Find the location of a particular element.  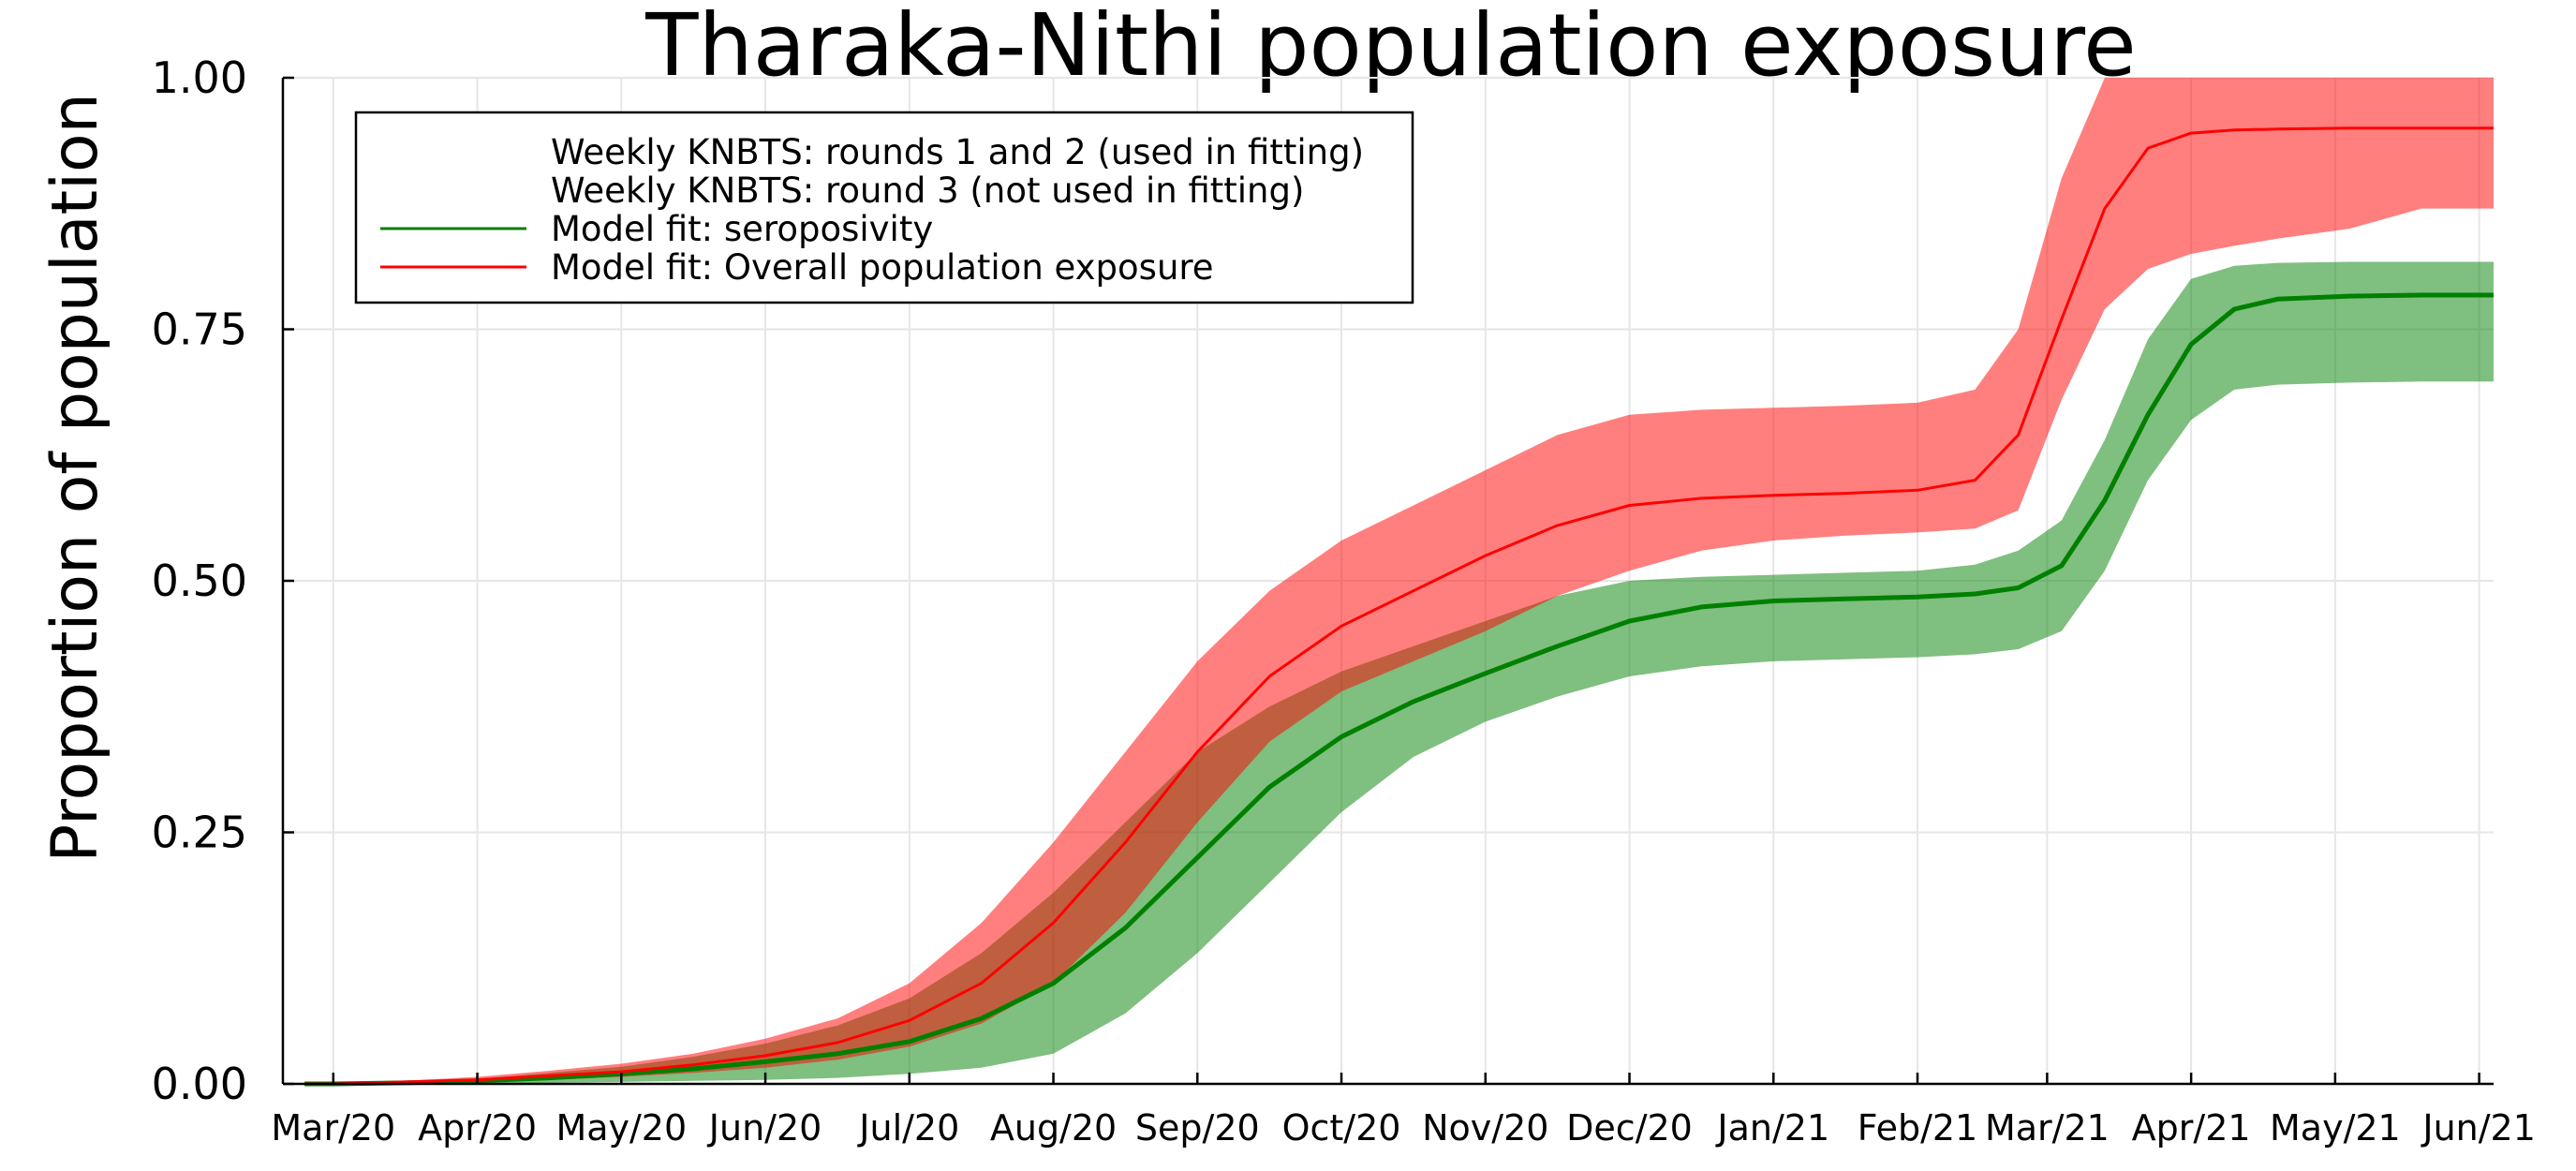

y-axis-label: Proportion of population is located at coordinates (75, 477).